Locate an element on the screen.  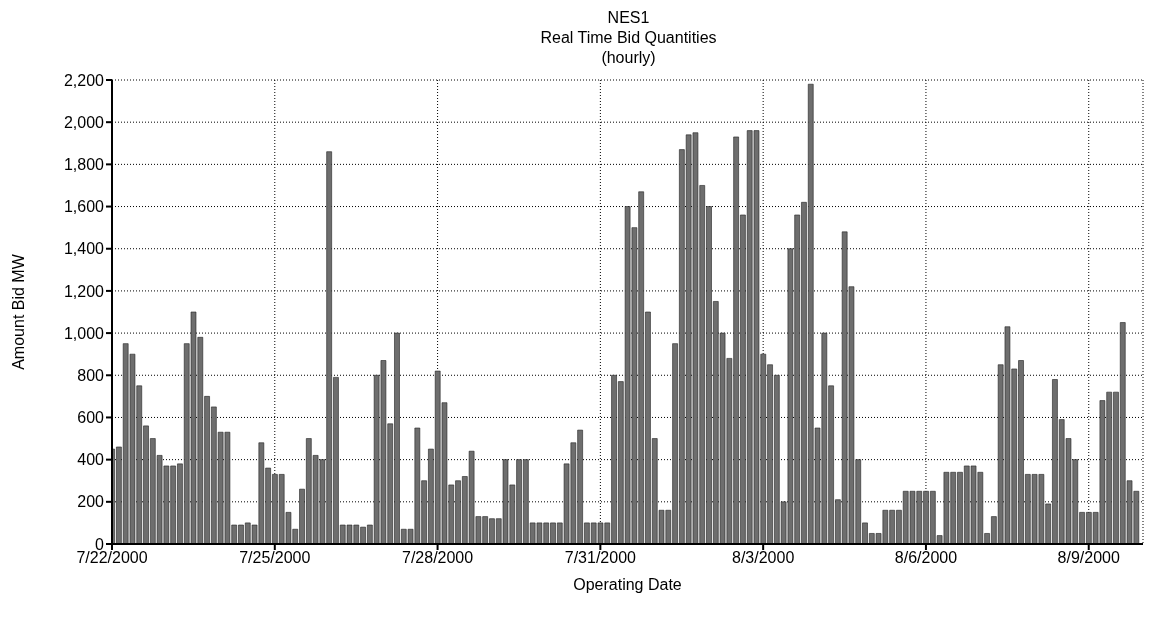
x-tick-label: 7/25/2000 is located at coordinates (275, 558).